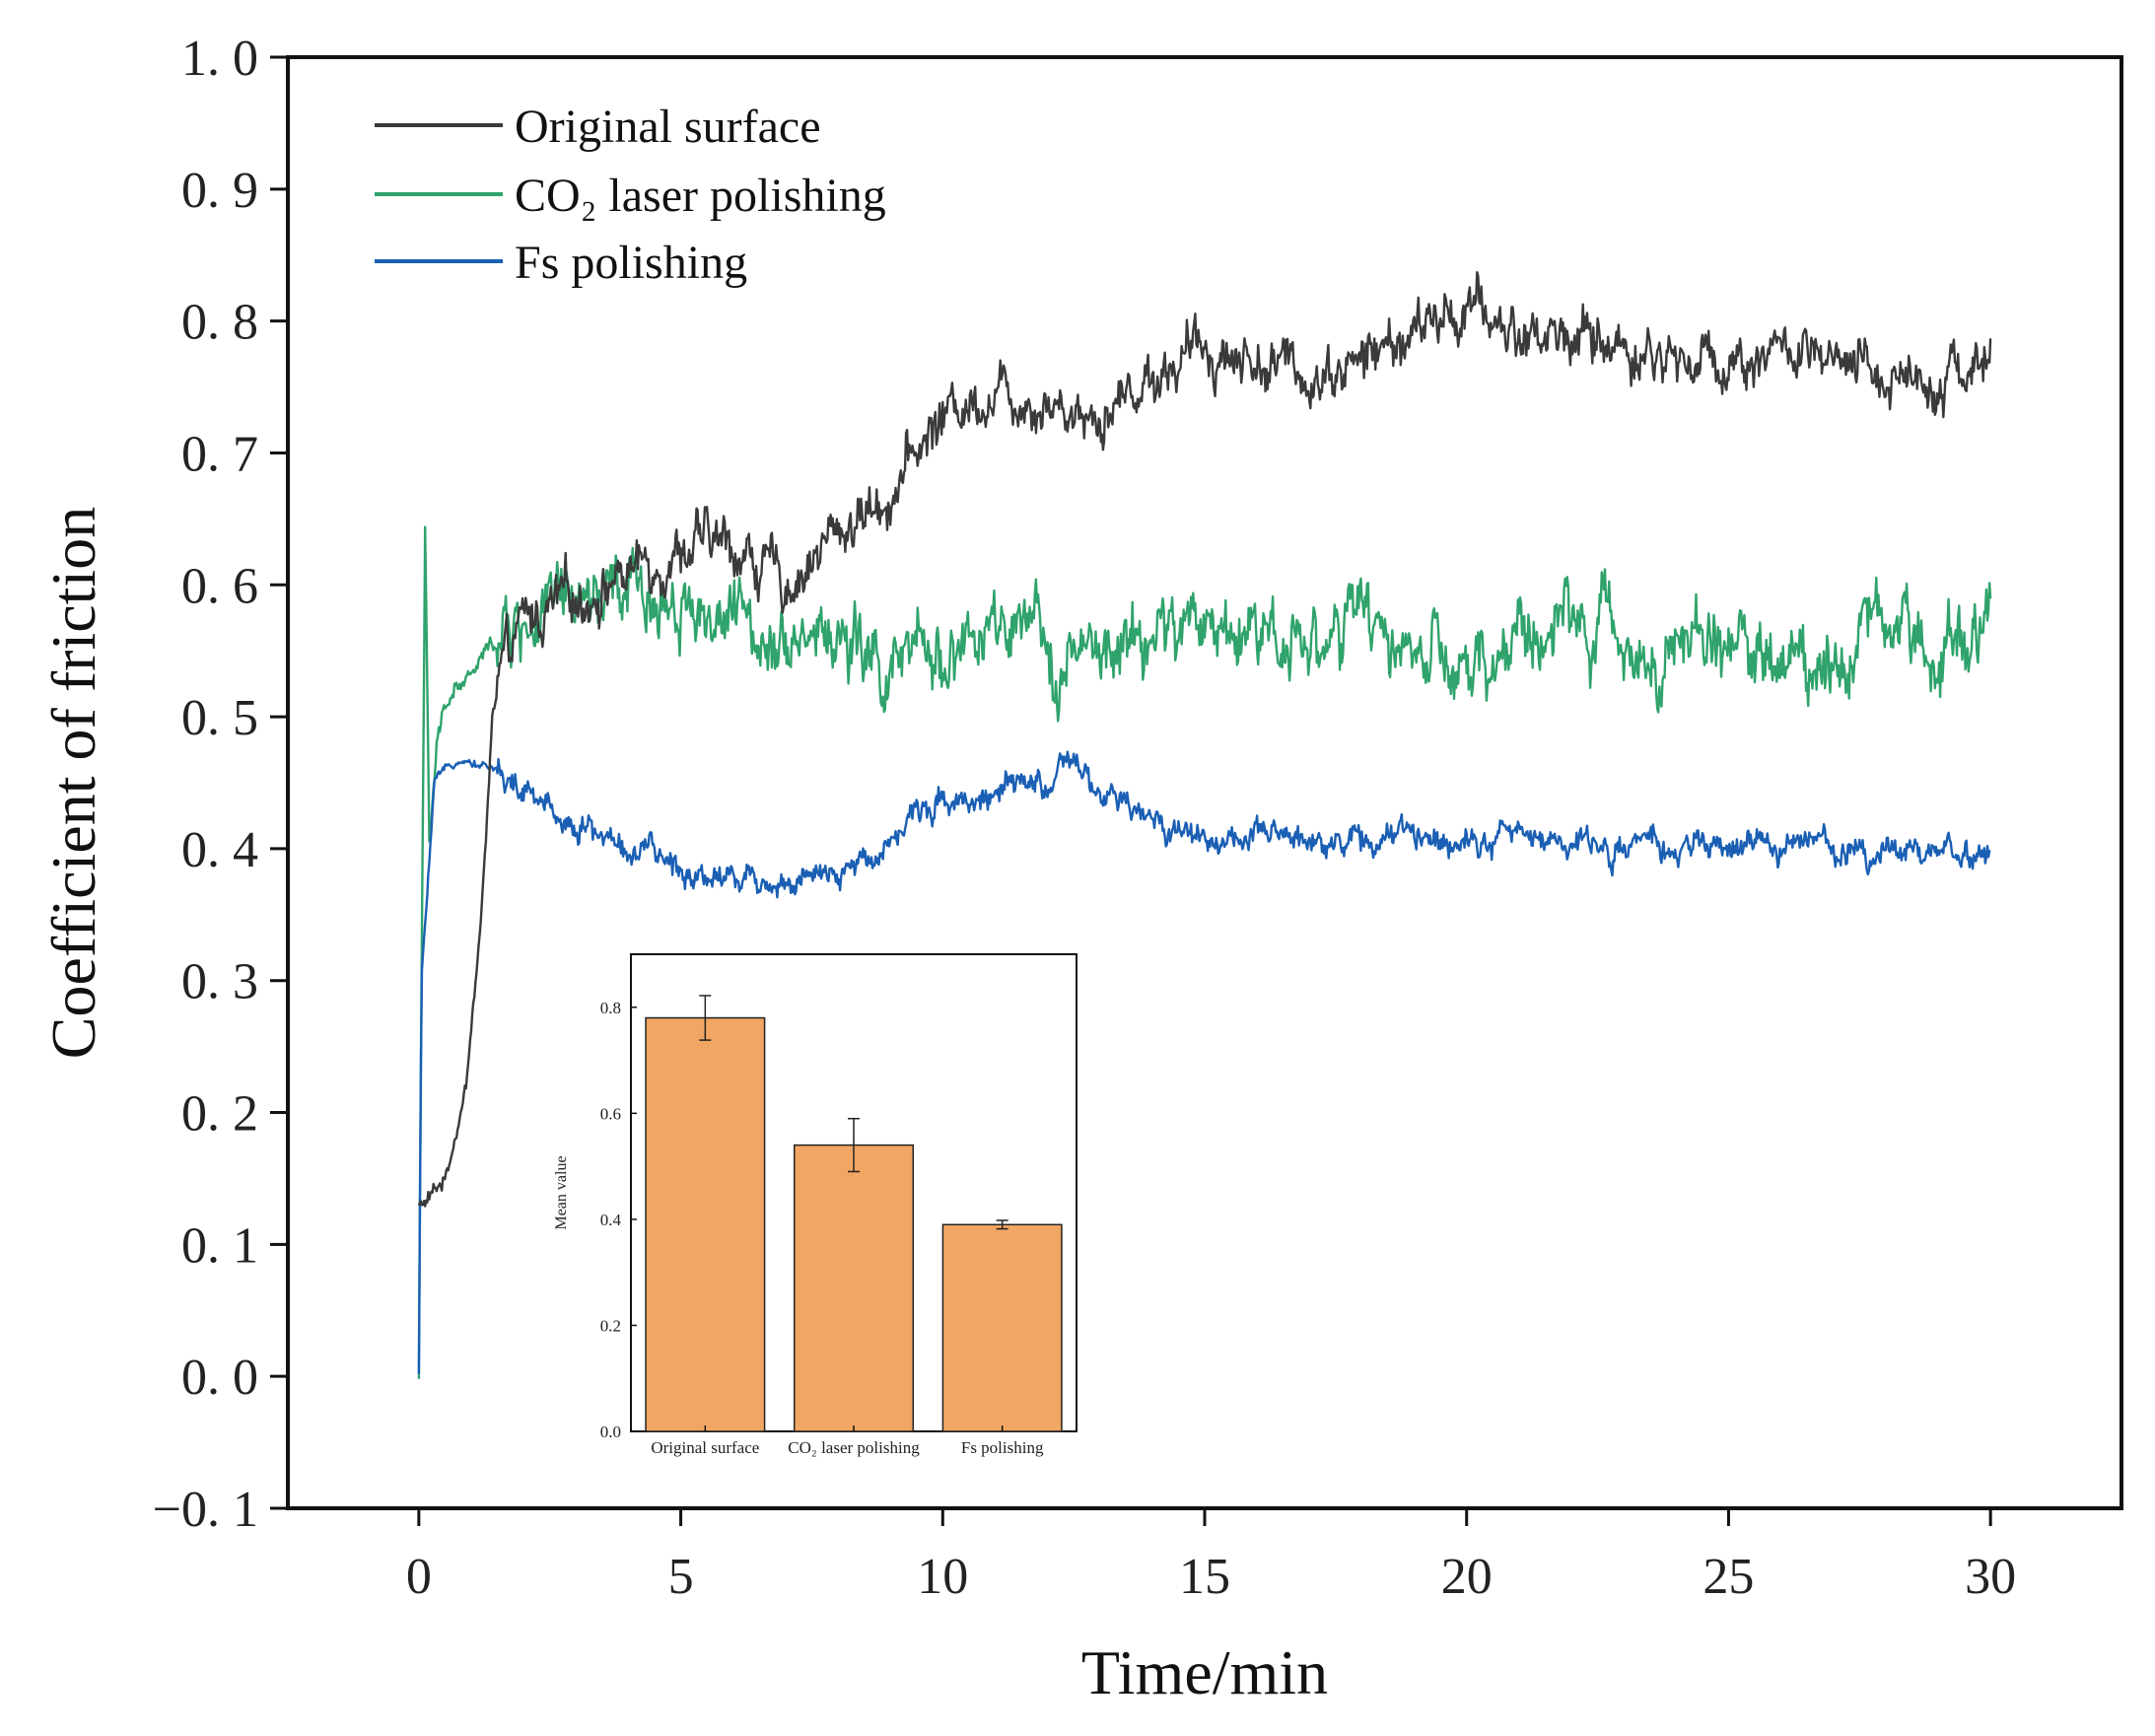 This screenshot has height=1736, width=2155. What do you see at coordinates (1204, 1577) in the screenshot?
I see `x-tick-label: 15` at bounding box center [1204, 1577].